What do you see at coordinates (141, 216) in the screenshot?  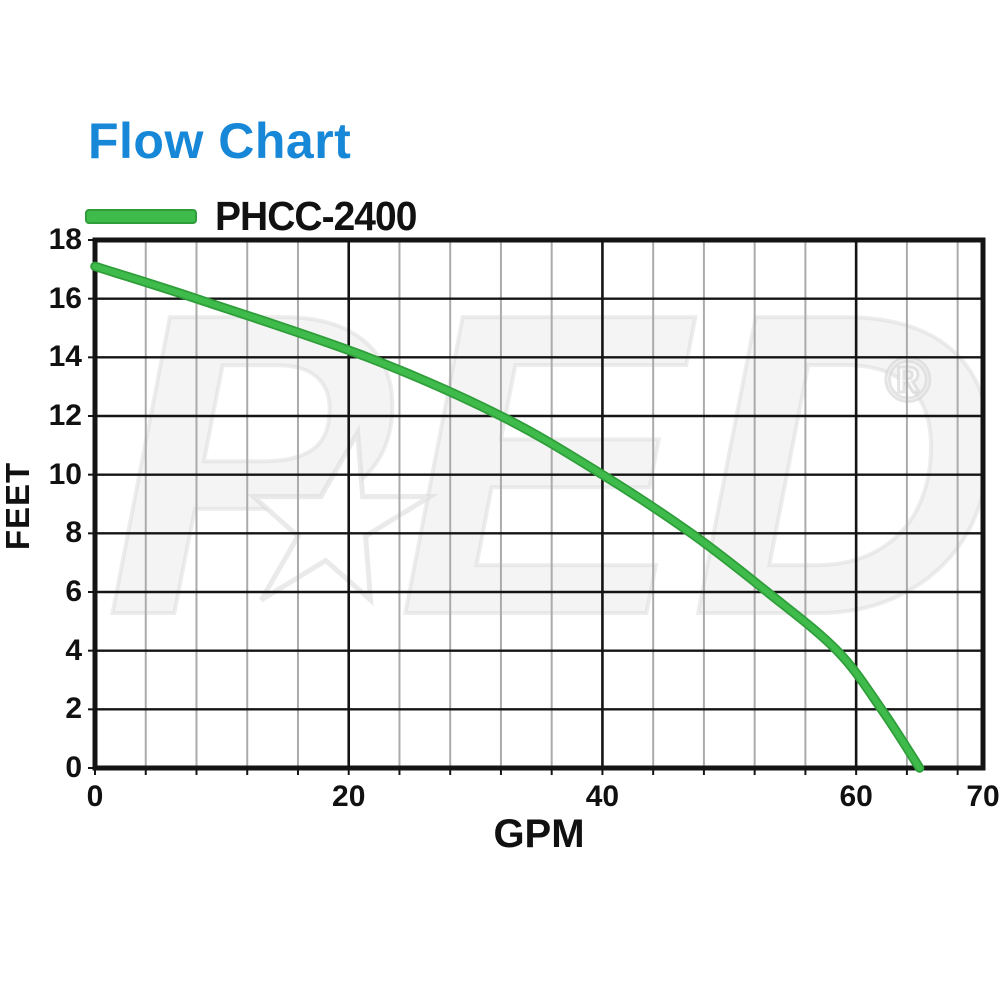 I see `legend-series-swatch-icon` at bounding box center [141, 216].